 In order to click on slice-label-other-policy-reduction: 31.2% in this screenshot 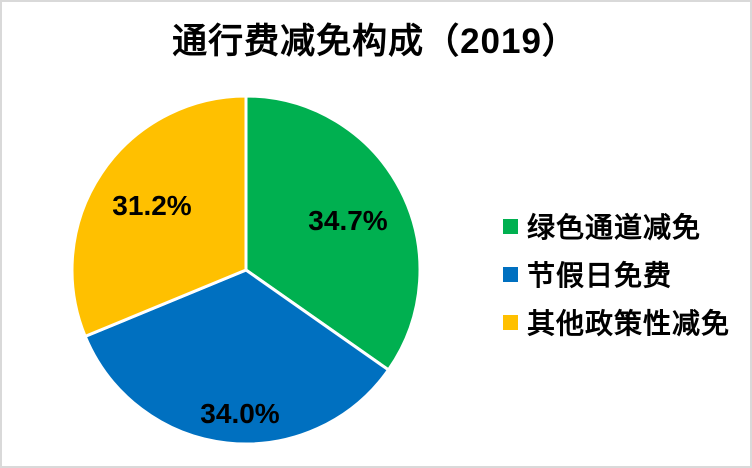, I will do `click(151, 205)`.